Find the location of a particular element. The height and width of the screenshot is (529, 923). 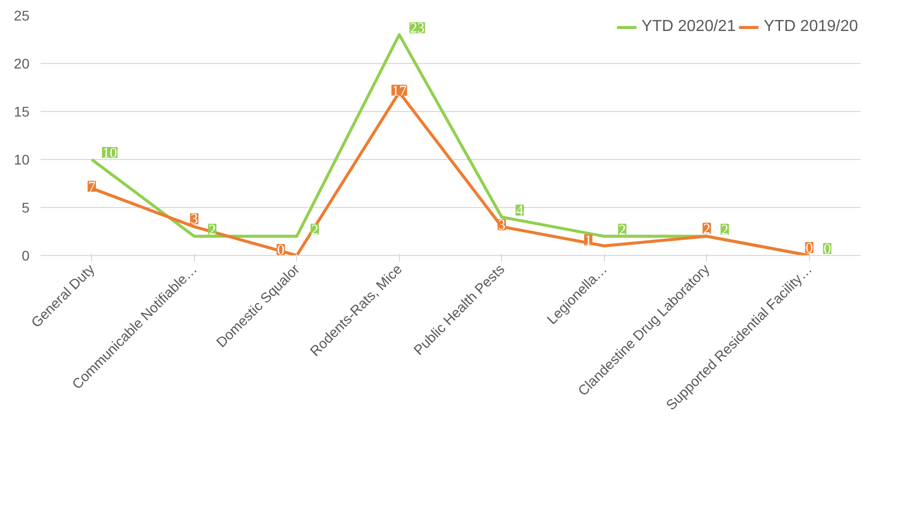

y-tick-label: 5 is located at coordinates (26, 208).